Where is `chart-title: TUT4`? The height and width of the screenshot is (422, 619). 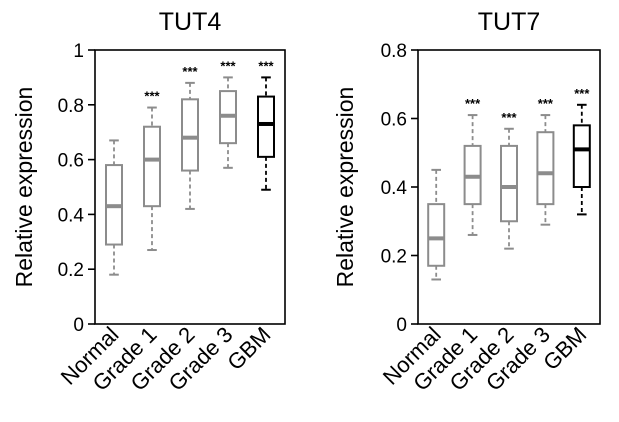
chart-title: TUT4 is located at coordinates (190, 22).